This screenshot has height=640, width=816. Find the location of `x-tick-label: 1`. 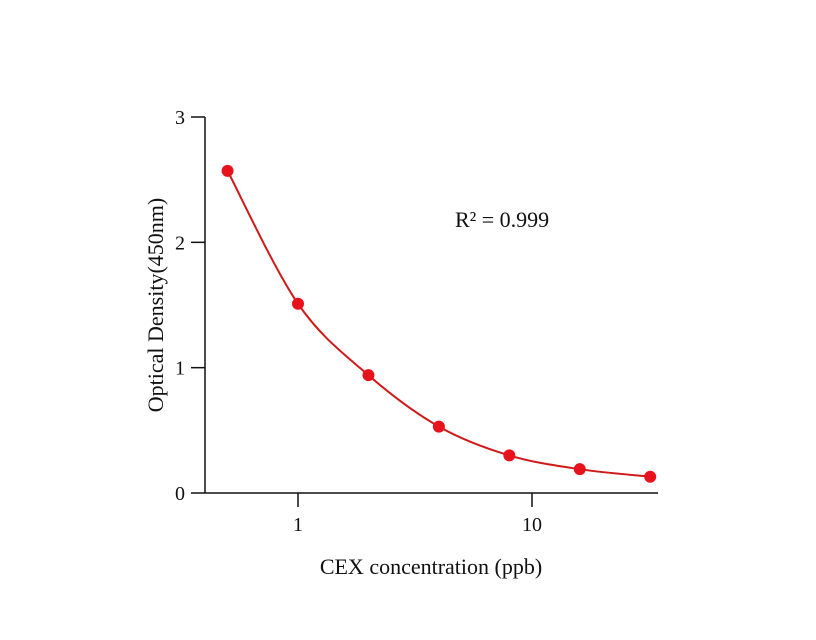

x-tick-label: 1 is located at coordinates (298, 525).